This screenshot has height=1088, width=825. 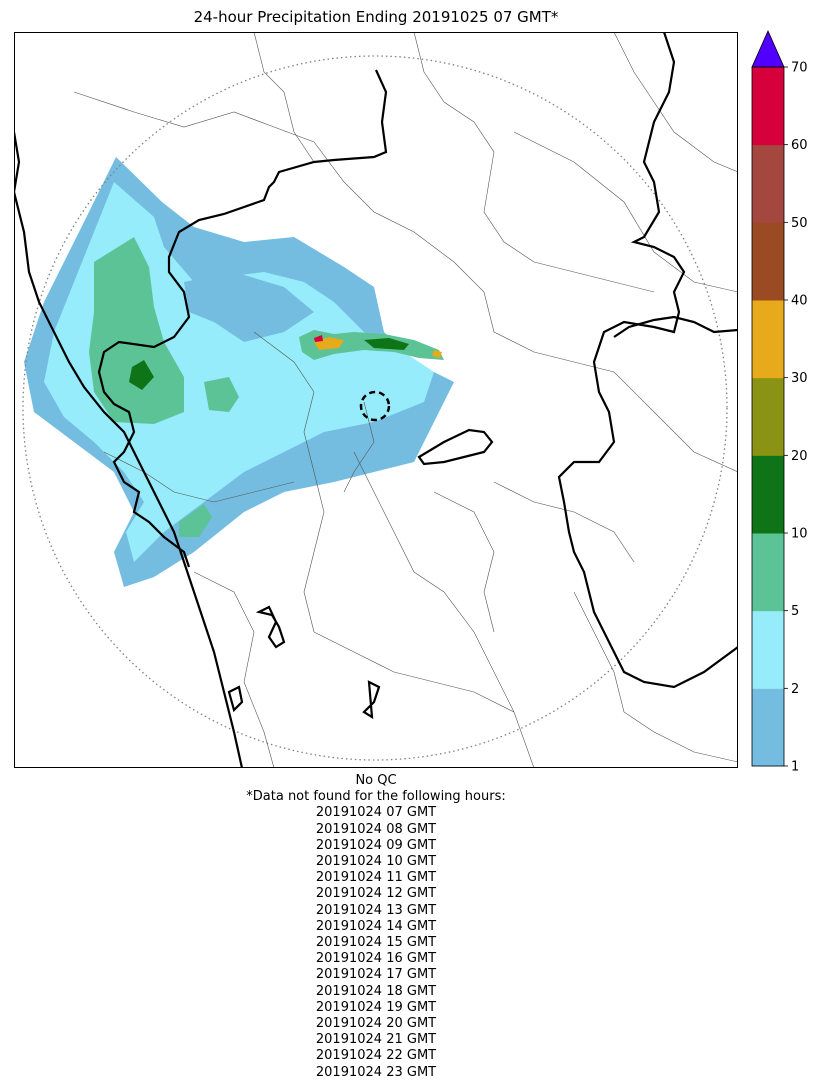 What do you see at coordinates (376, 1072) in the screenshot?
I see `missing-hour: 20191024 23 GMT` at bounding box center [376, 1072].